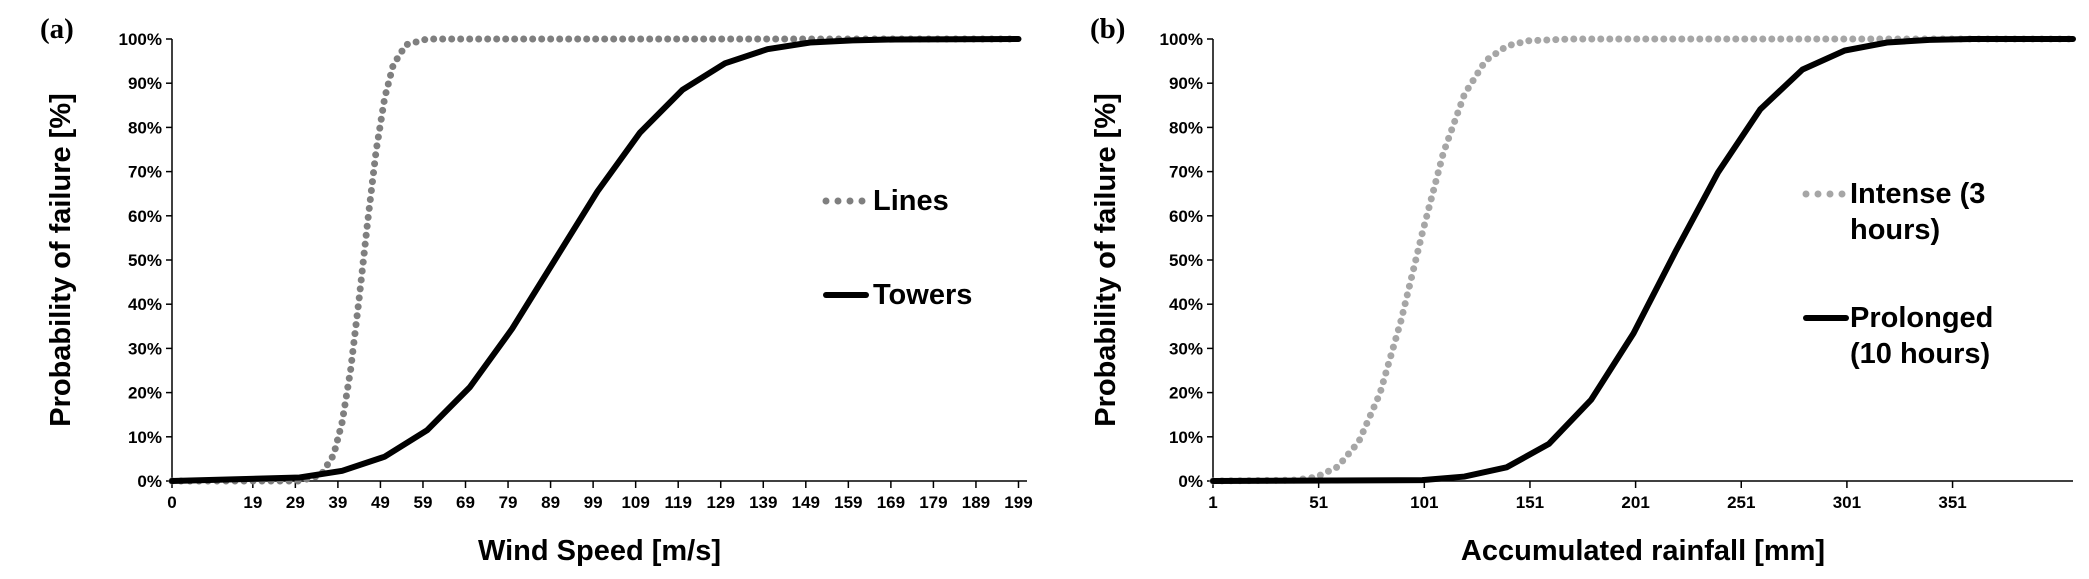  Describe the element at coordinates (1741, 502) in the screenshot. I see `x-tick-label: 251` at that location.